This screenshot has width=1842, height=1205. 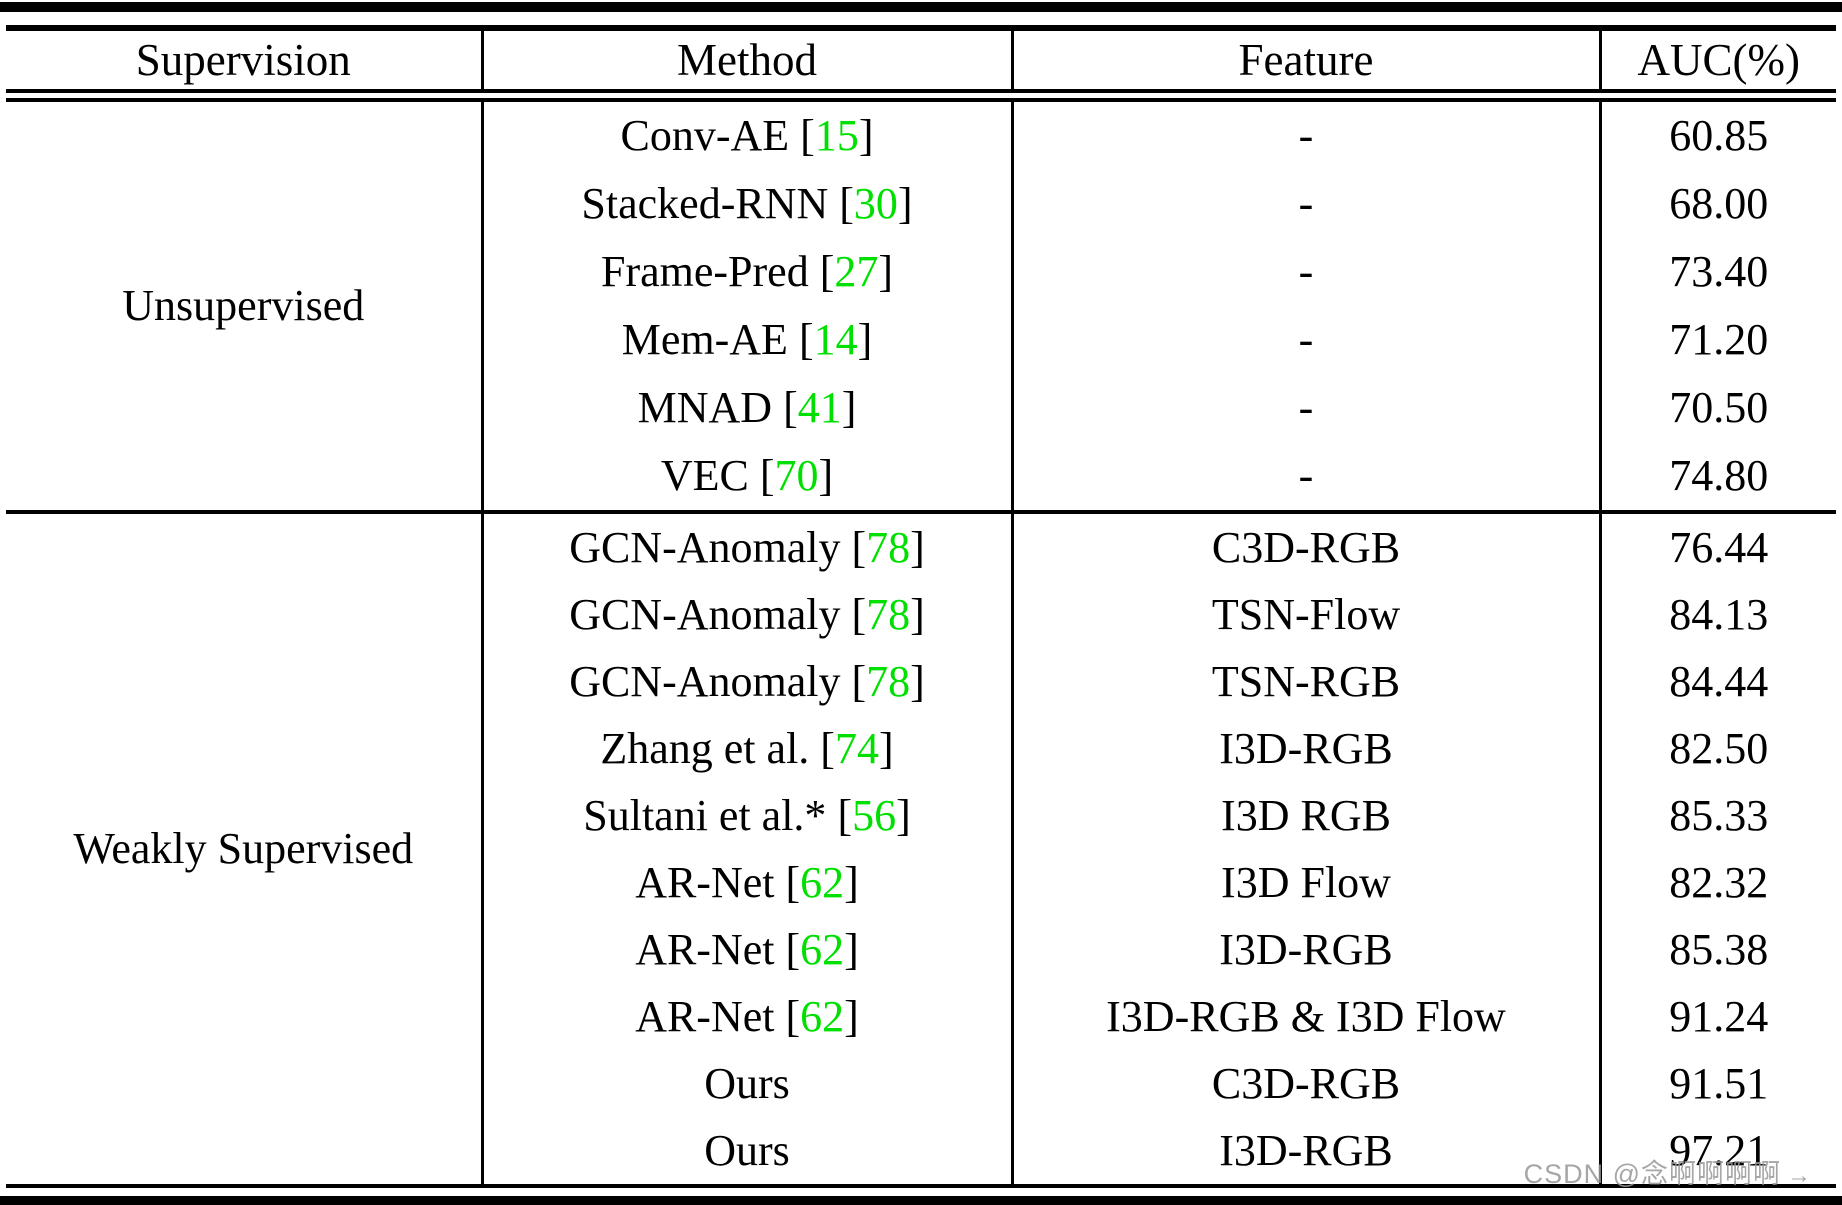 What do you see at coordinates (1717, 477) in the screenshot?
I see `auc-cell: 74.80` at bounding box center [1717, 477].